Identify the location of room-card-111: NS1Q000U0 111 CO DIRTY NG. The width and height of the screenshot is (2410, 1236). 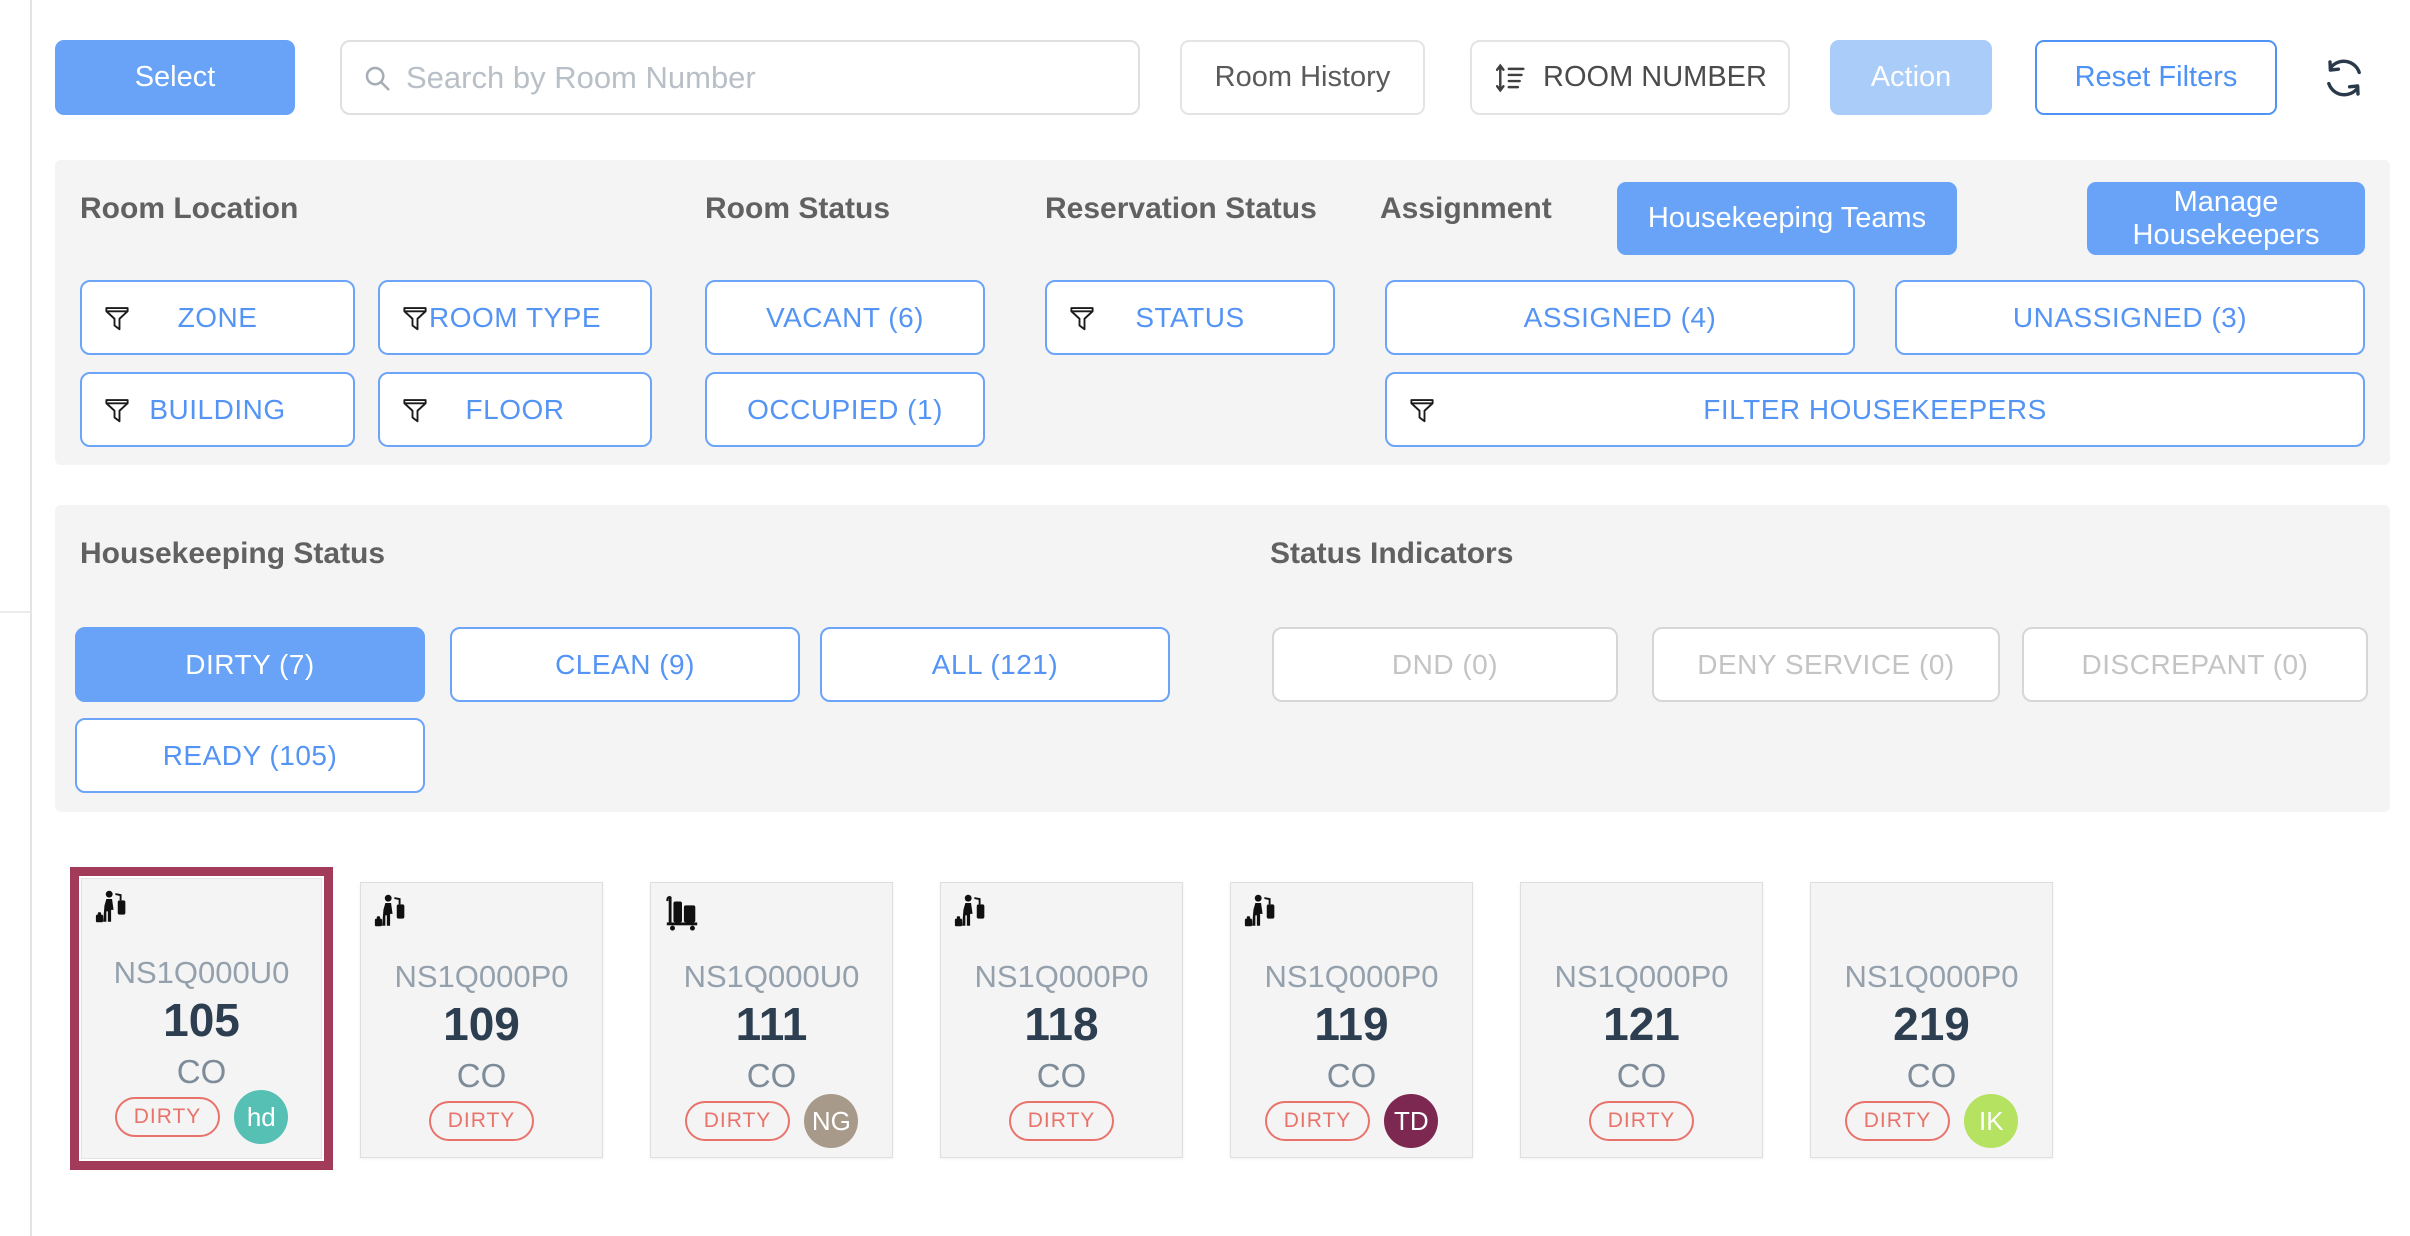
(771, 1020).